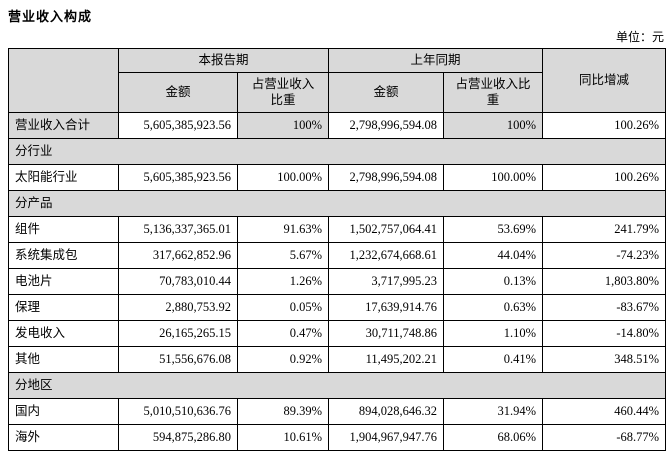 Image resolution: width=672 pixels, height=451 pixels. Describe the element at coordinates (178, 411) in the screenshot. I see `current-amount-cell: 5,010,510,636.76` at that location.